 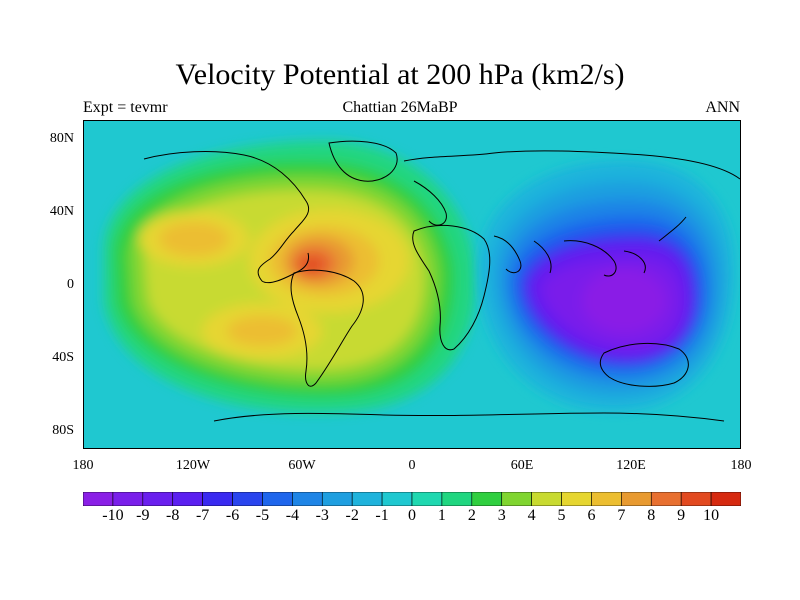 What do you see at coordinates (441, 515) in the screenshot?
I see `colorbar-tick-label: 1` at bounding box center [441, 515].